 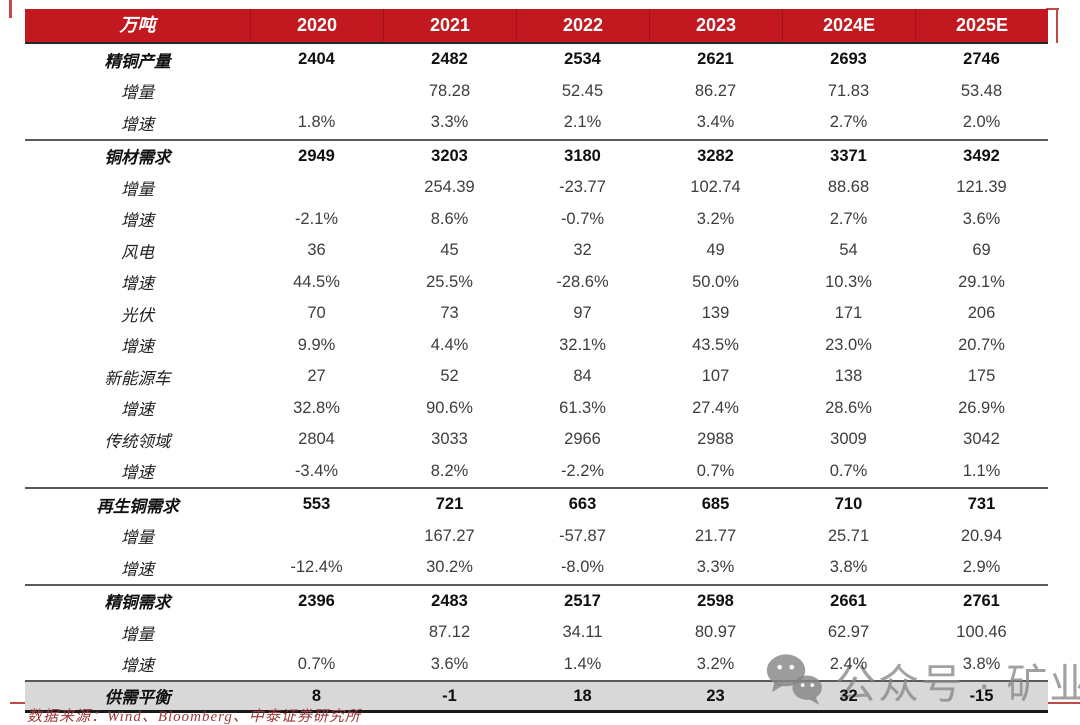 I want to click on table-cell: 32, so click(x=848, y=695).